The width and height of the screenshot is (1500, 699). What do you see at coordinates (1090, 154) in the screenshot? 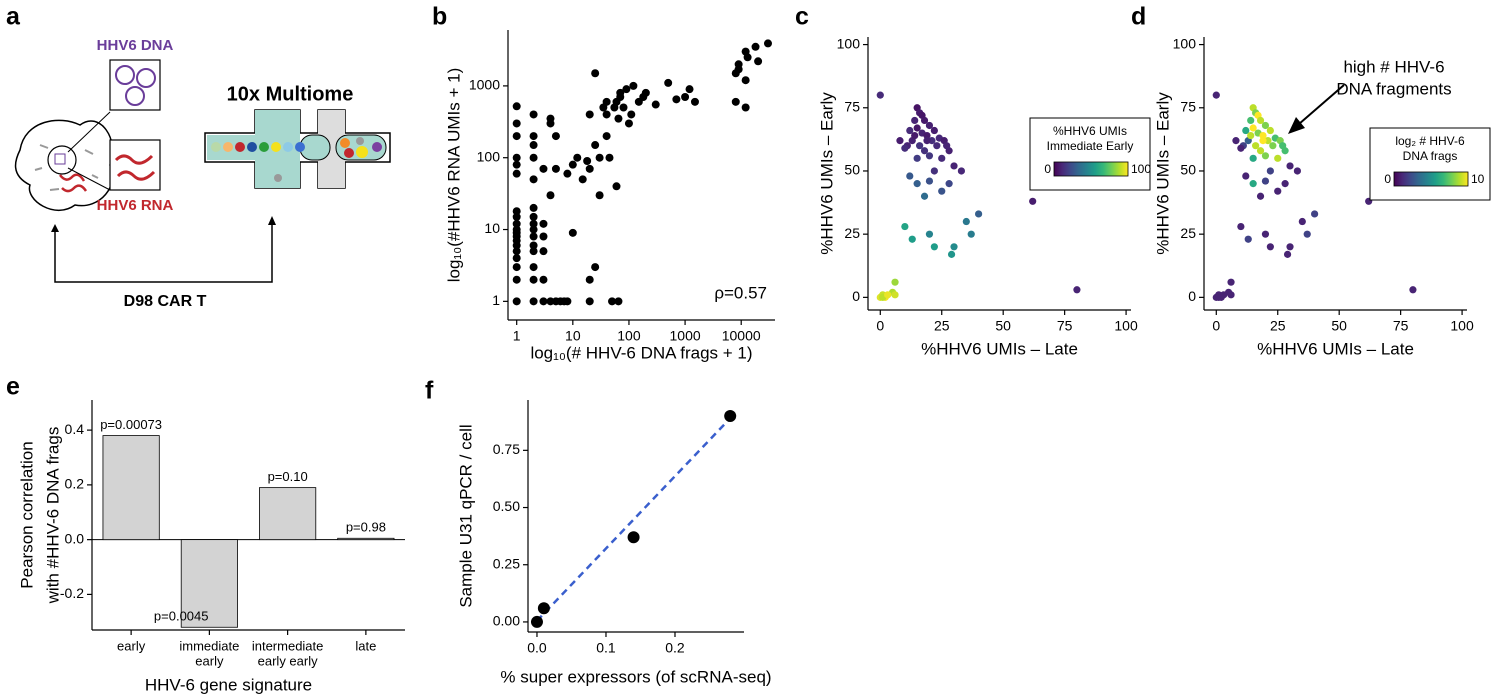
I see `colorbar-frame` at bounding box center [1090, 154].